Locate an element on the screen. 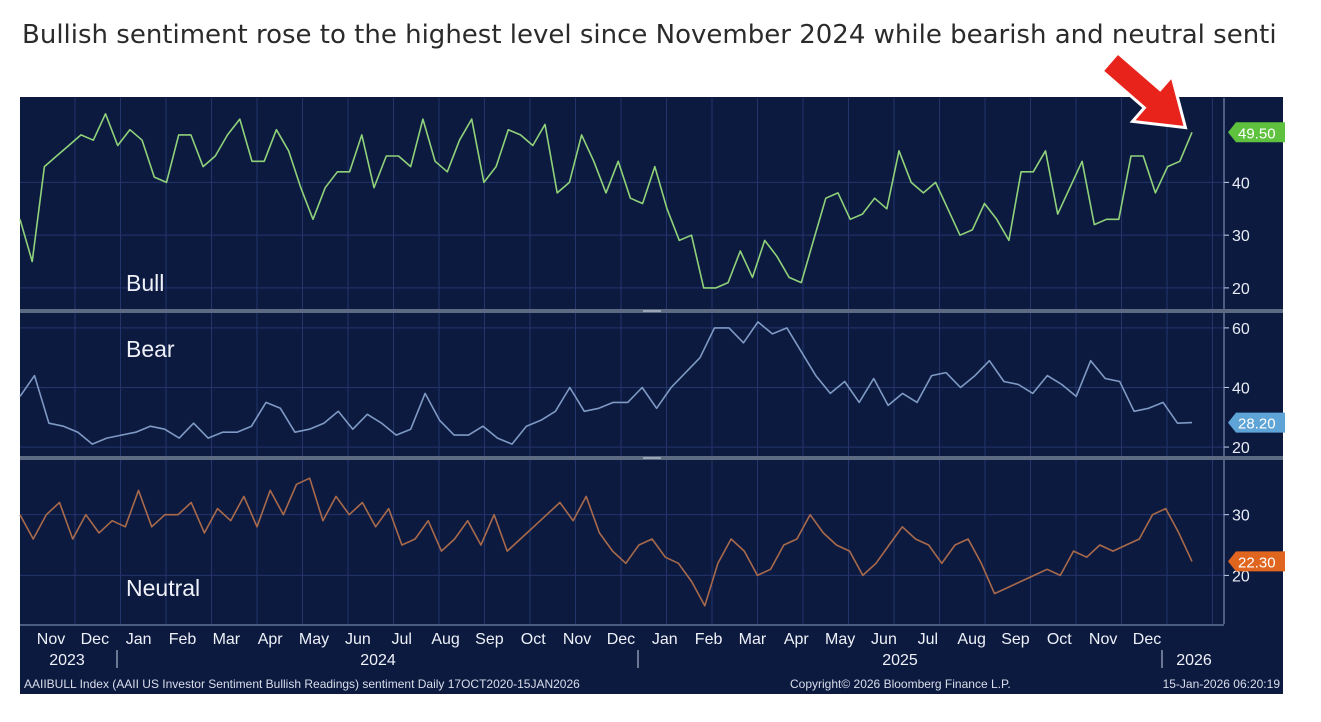  annotation-arrow-icon is located at coordinates (1144, 90).